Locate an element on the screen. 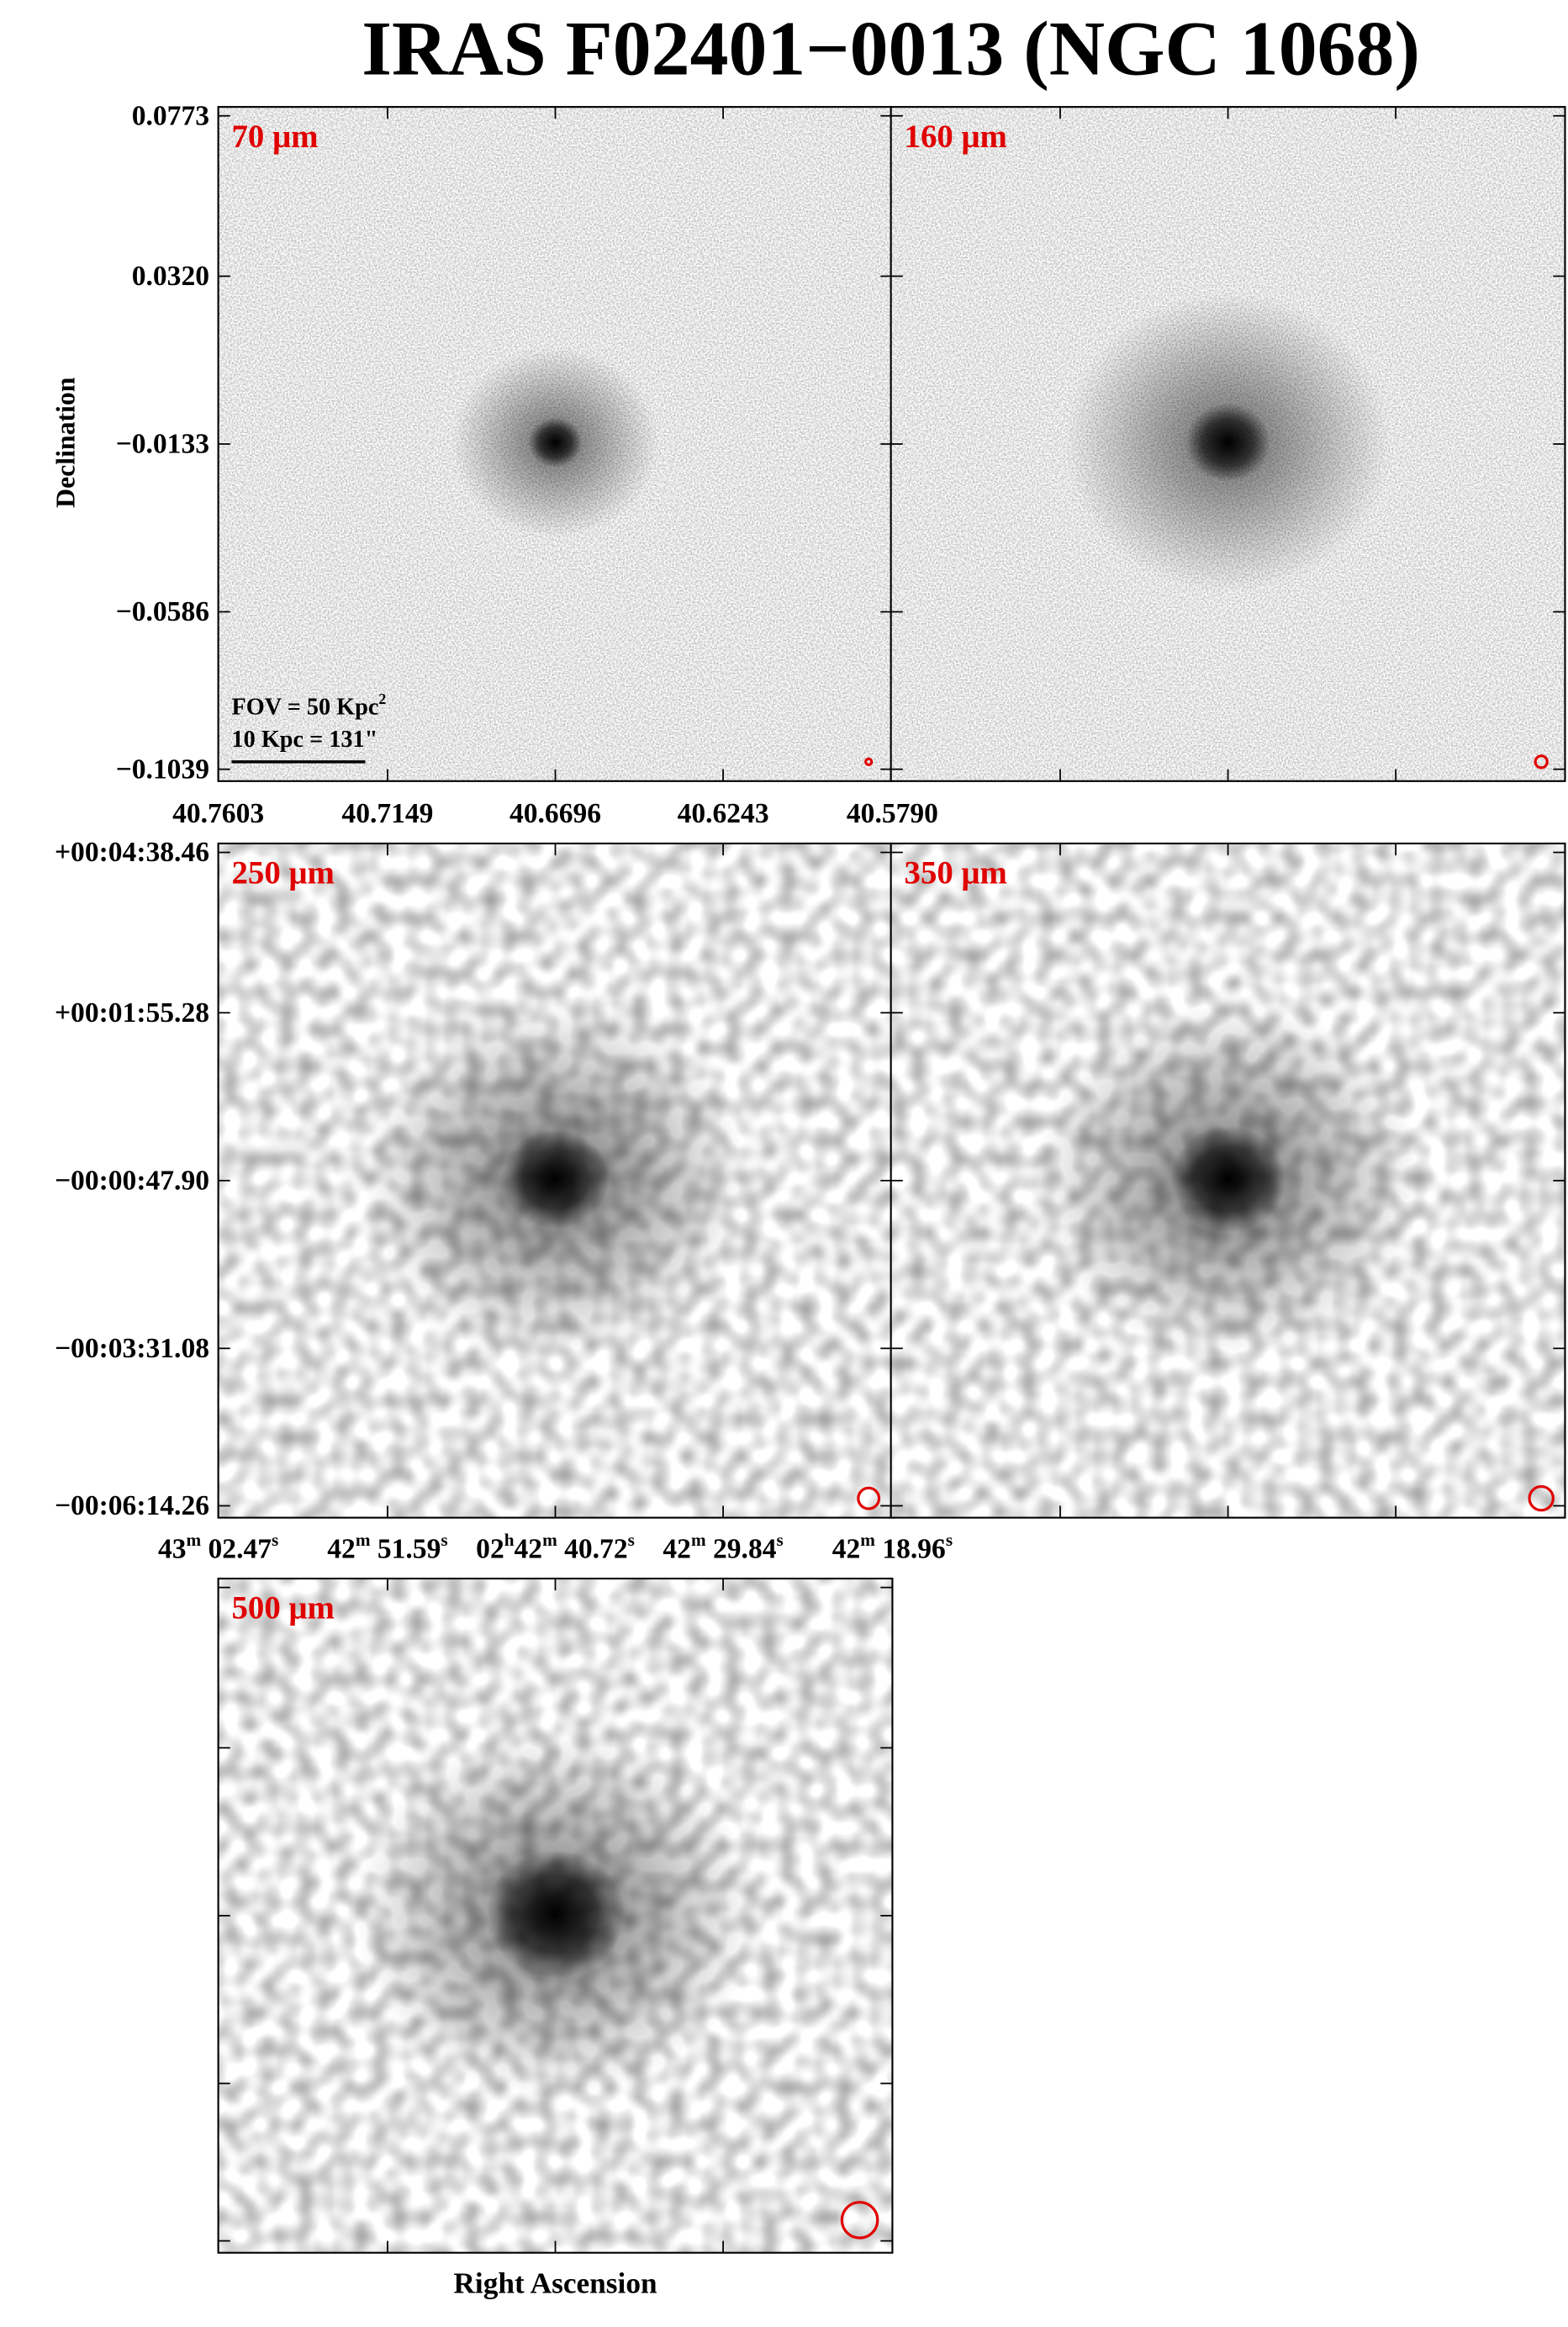  y-tick-label: 0.0773 is located at coordinates (171, 115).